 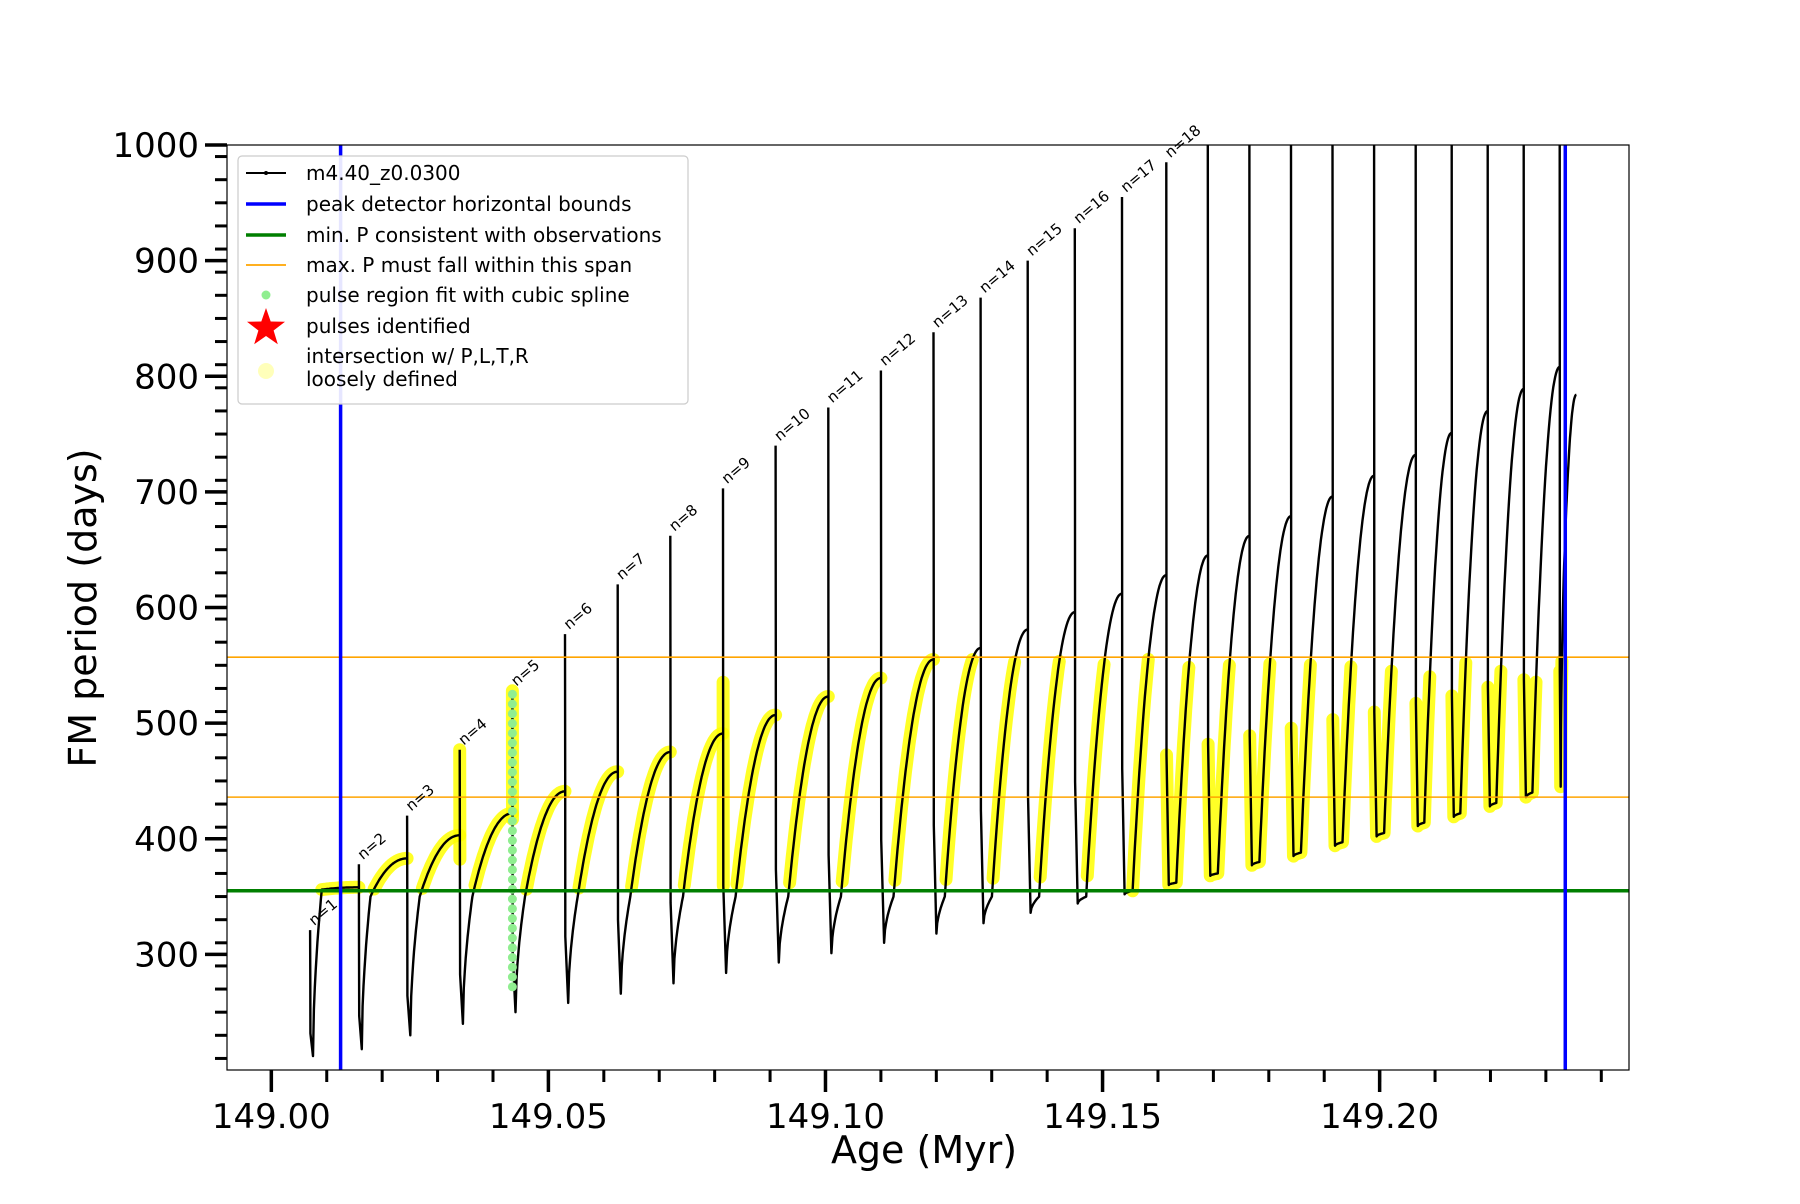 I want to click on legend-label-minp: min. P consistent with observations, so click(x=484, y=235).